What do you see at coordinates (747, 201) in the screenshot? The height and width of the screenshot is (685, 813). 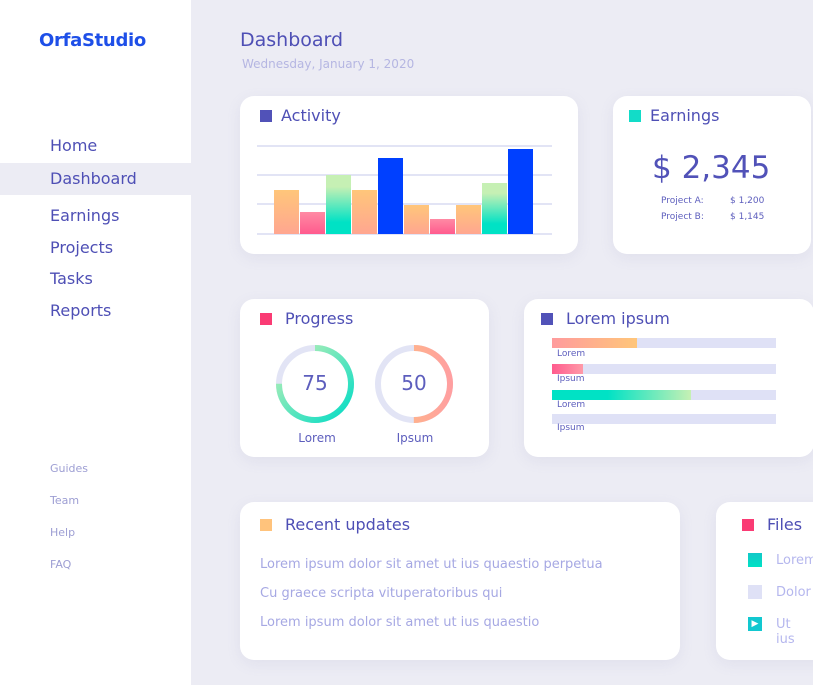 I see `project-a-value: $ 1,200` at bounding box center [747, 201].